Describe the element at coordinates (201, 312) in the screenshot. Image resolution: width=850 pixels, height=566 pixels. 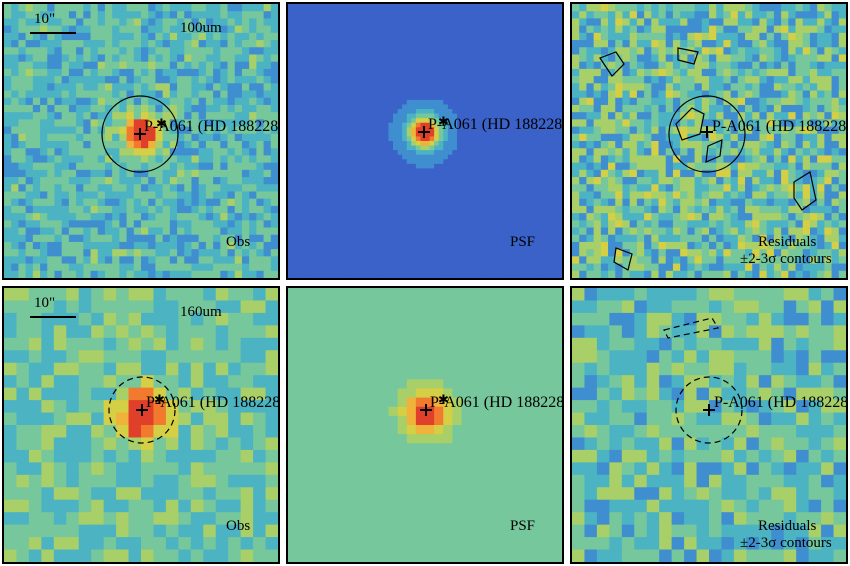
I see `band-label: 160um` at that location.